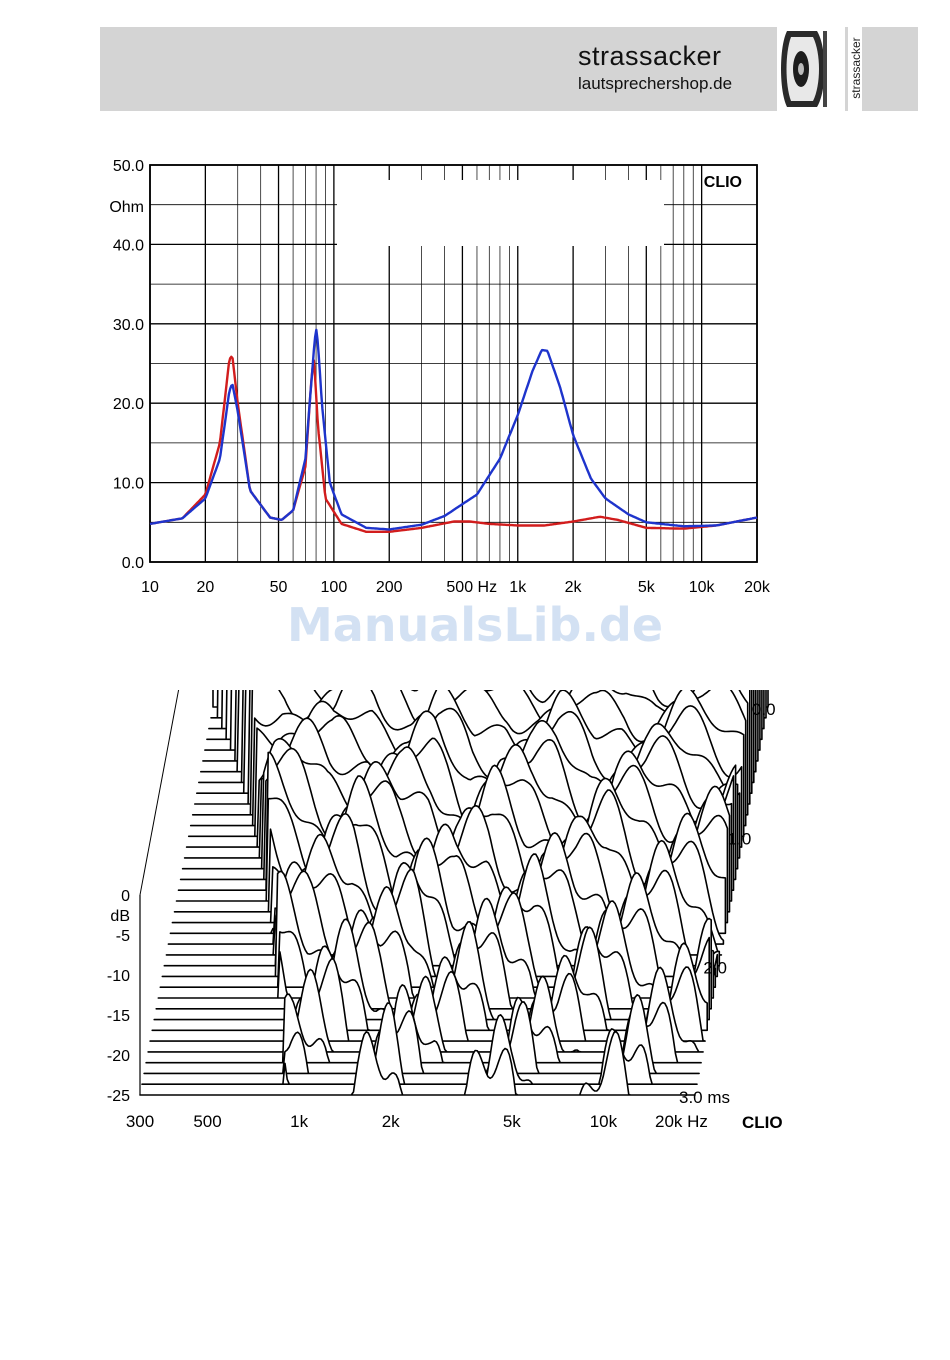  I want to click on waterfall-xtick-label: 500, so click(207, 1121).